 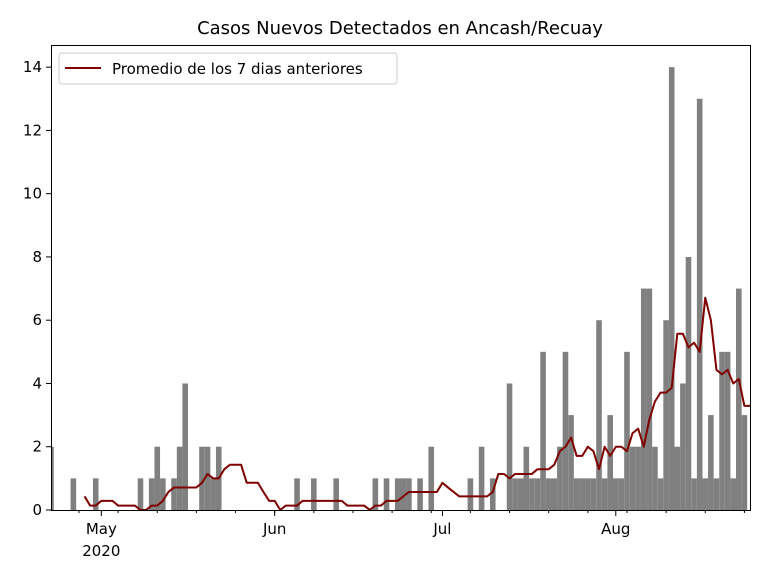 What do you see at coordinates (101, 551) in the screenshot?
I see `x-tick-sublabel: 2020` at bounding box center [101, 551].